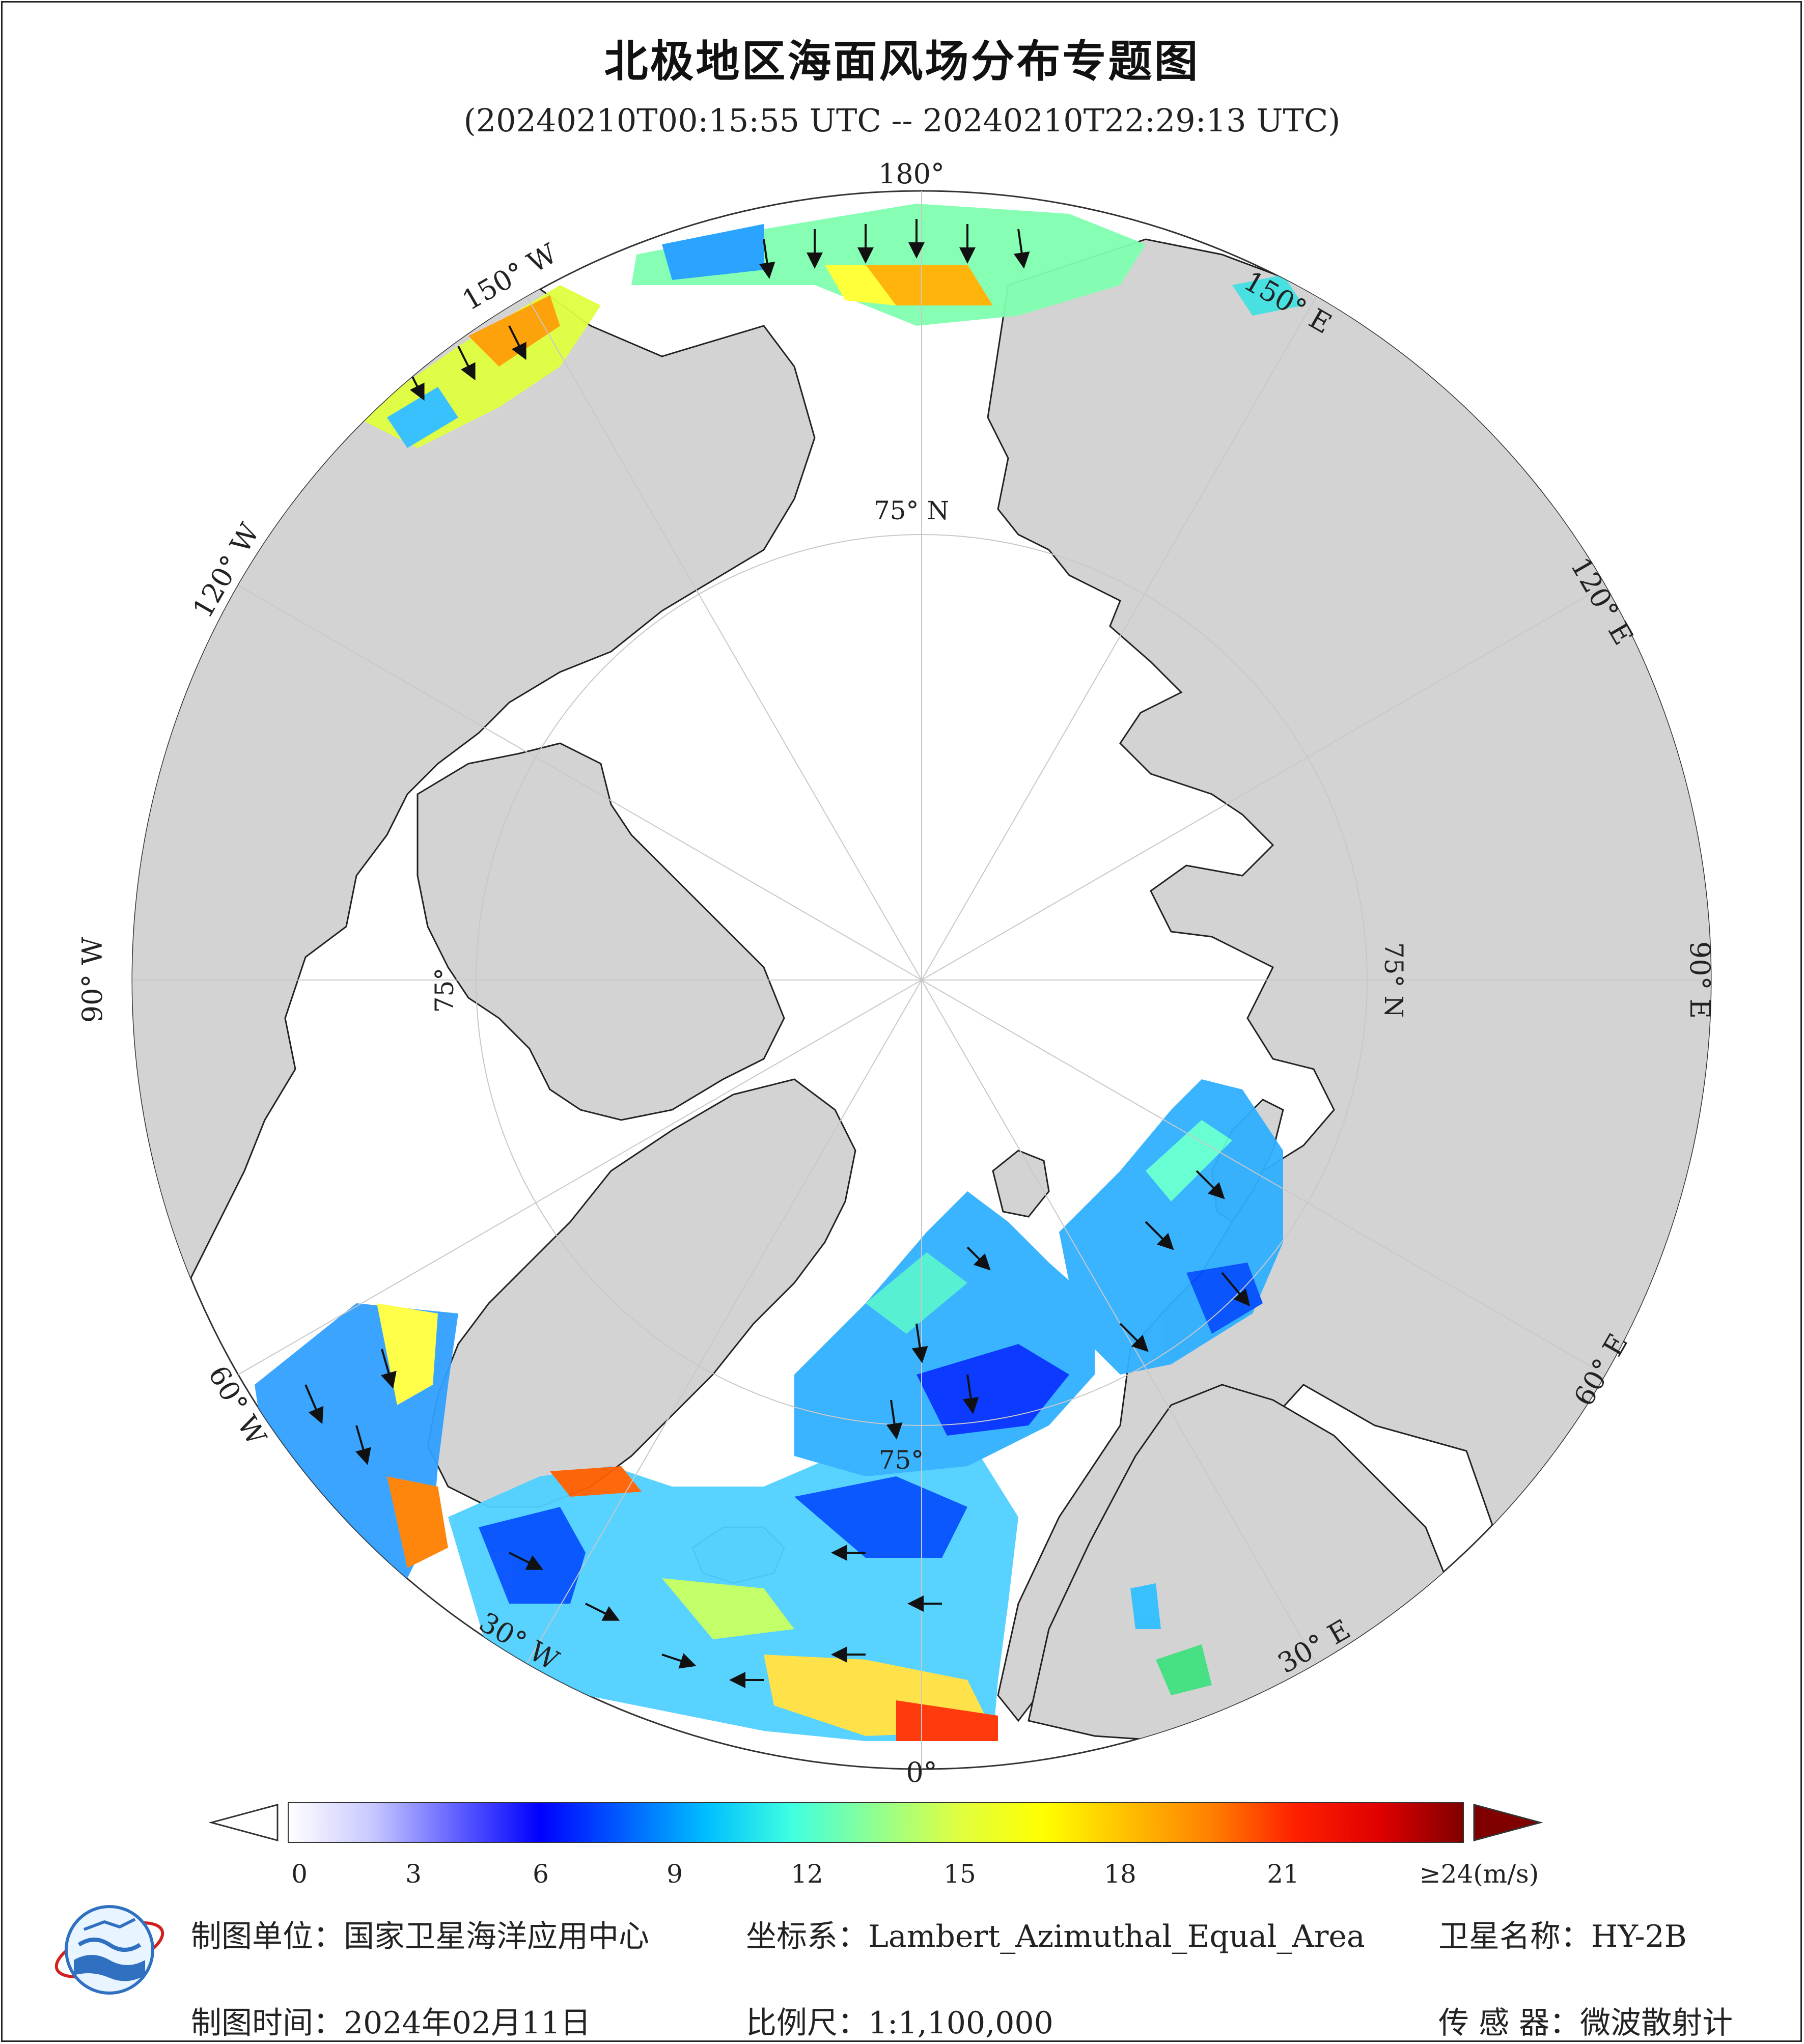 The width and height of the screenshot is (1804, 2044). Describe the element at coordinates (467, 2023) in the screenshot. I see `date-value: 2024年02月11日` at that location.